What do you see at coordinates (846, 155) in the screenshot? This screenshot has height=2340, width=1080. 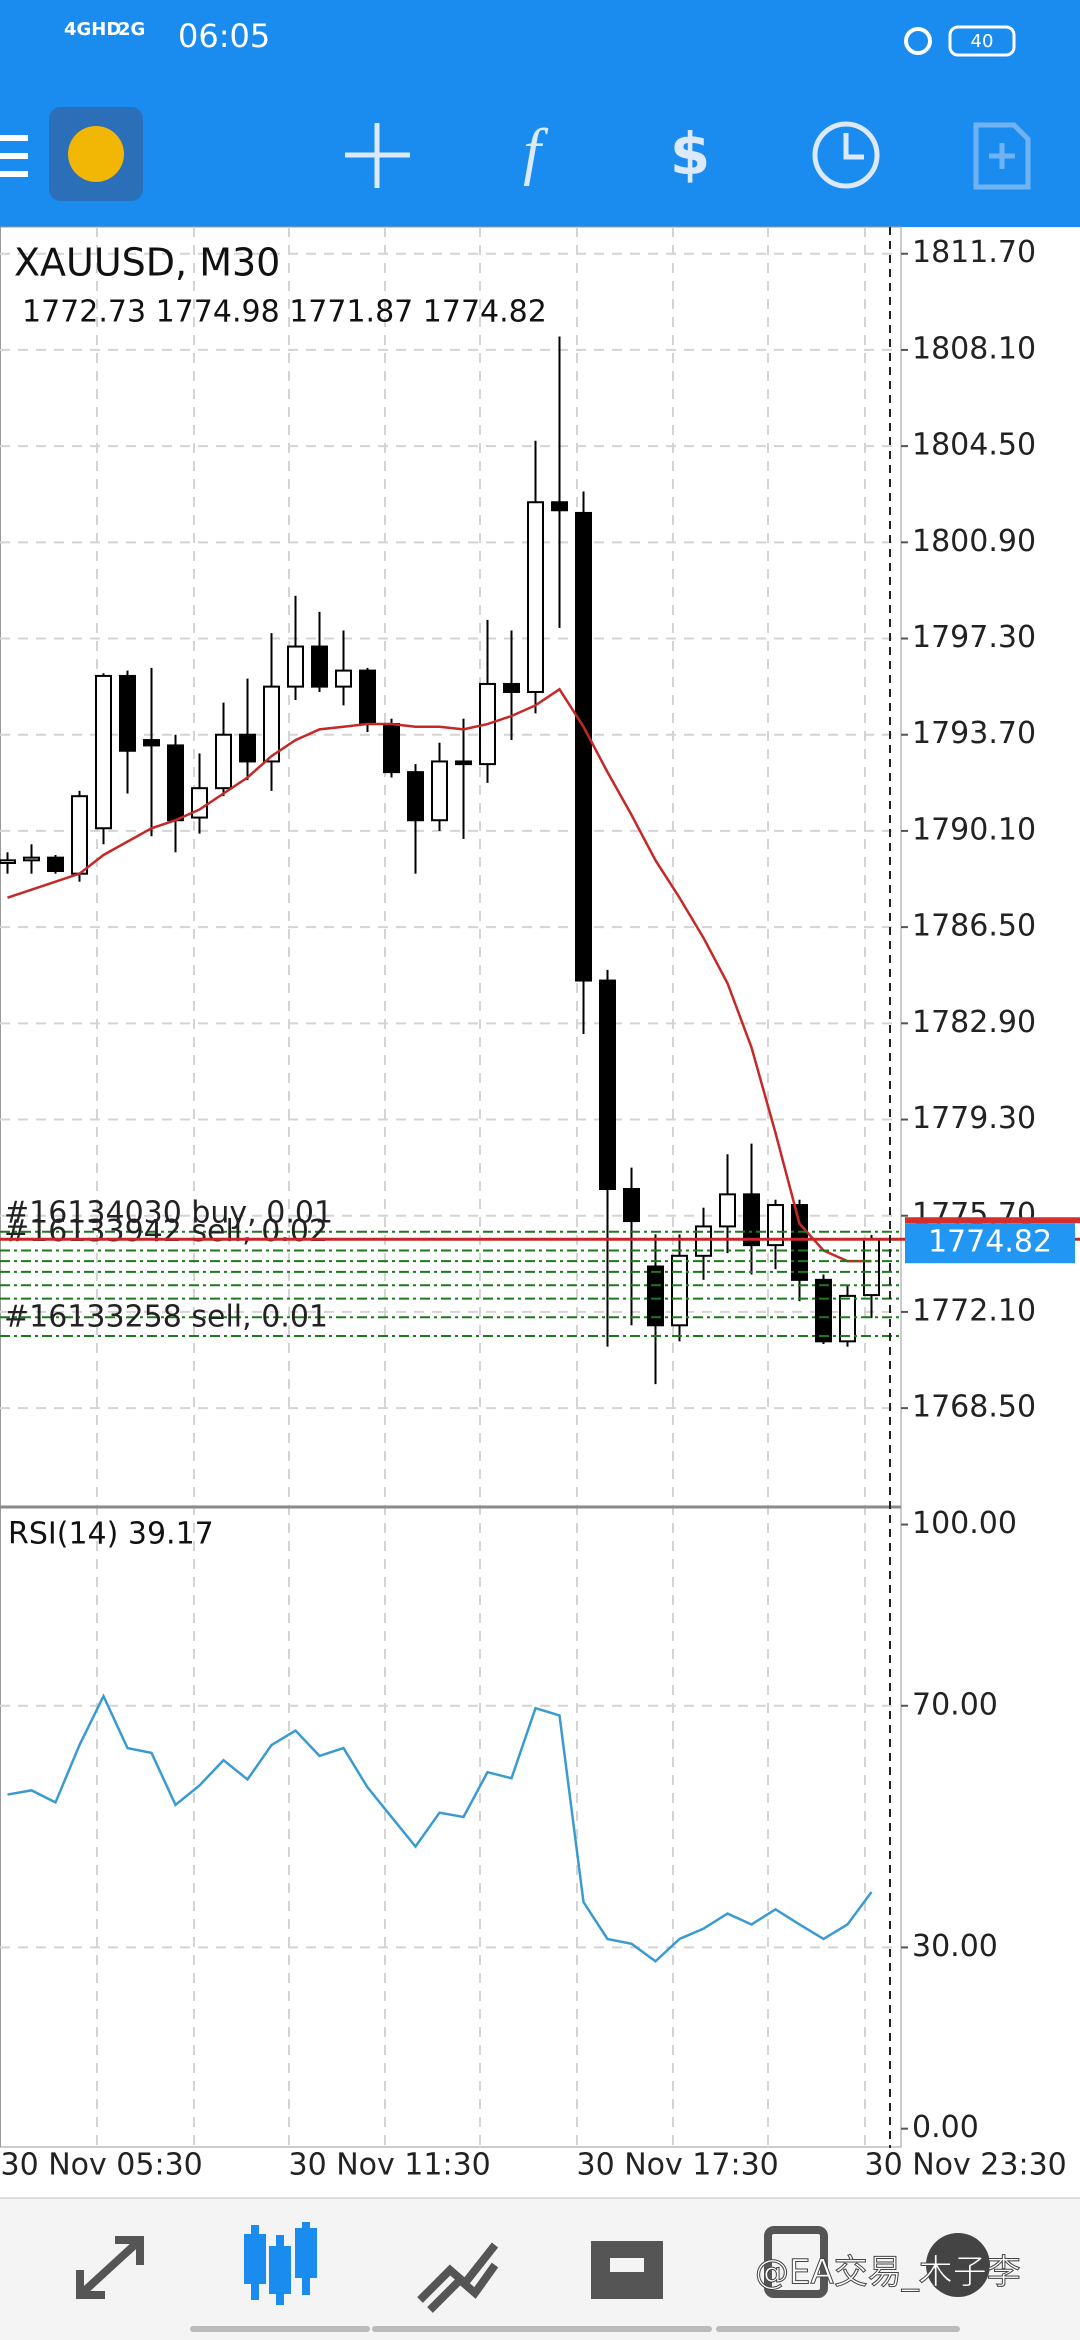 I see `period-button` at bounding box center [846, 155].